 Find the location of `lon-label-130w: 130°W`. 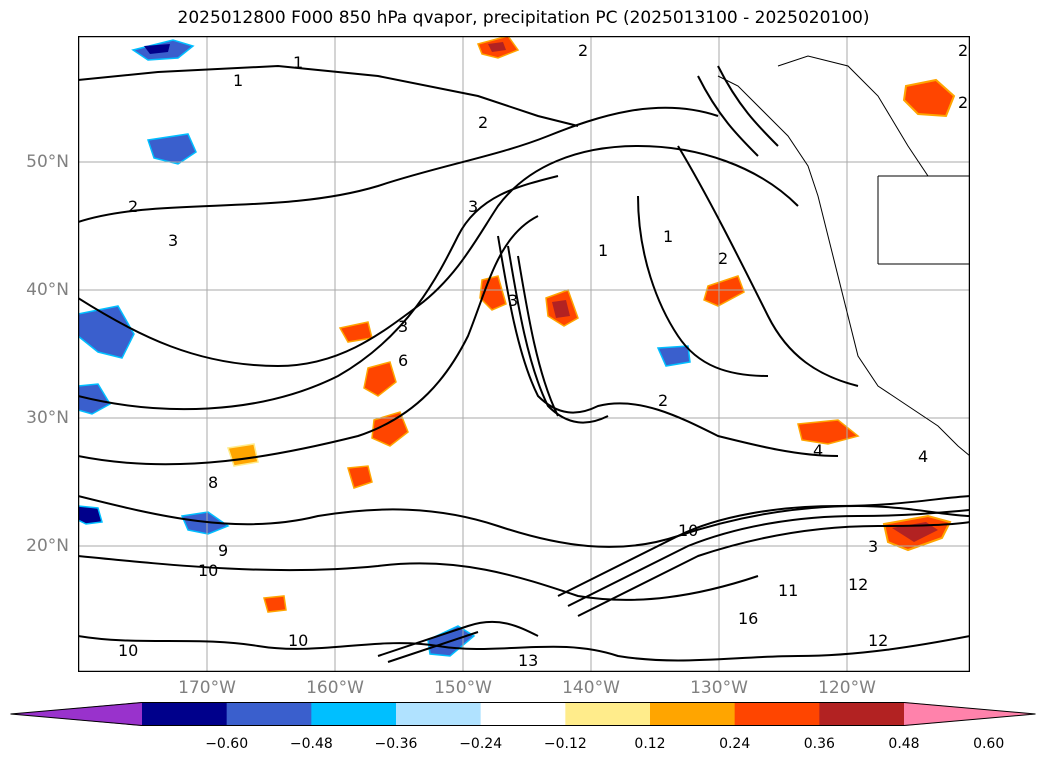

lon-label-130w: 130°W is located at coordinates (719, 688).